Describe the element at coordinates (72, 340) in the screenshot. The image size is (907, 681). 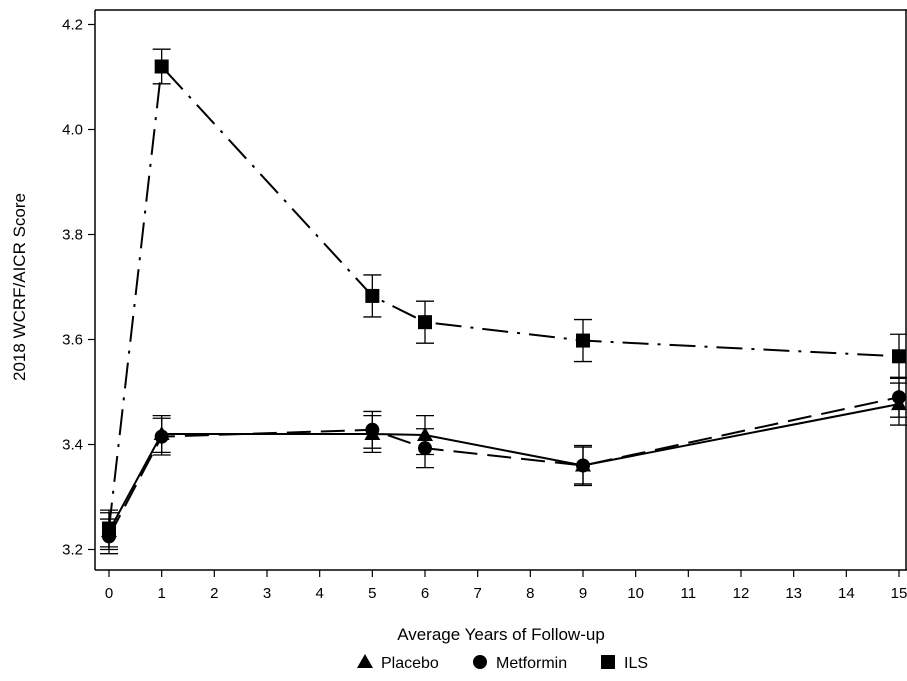
I see `y-tick-label: 3.6` at that location.